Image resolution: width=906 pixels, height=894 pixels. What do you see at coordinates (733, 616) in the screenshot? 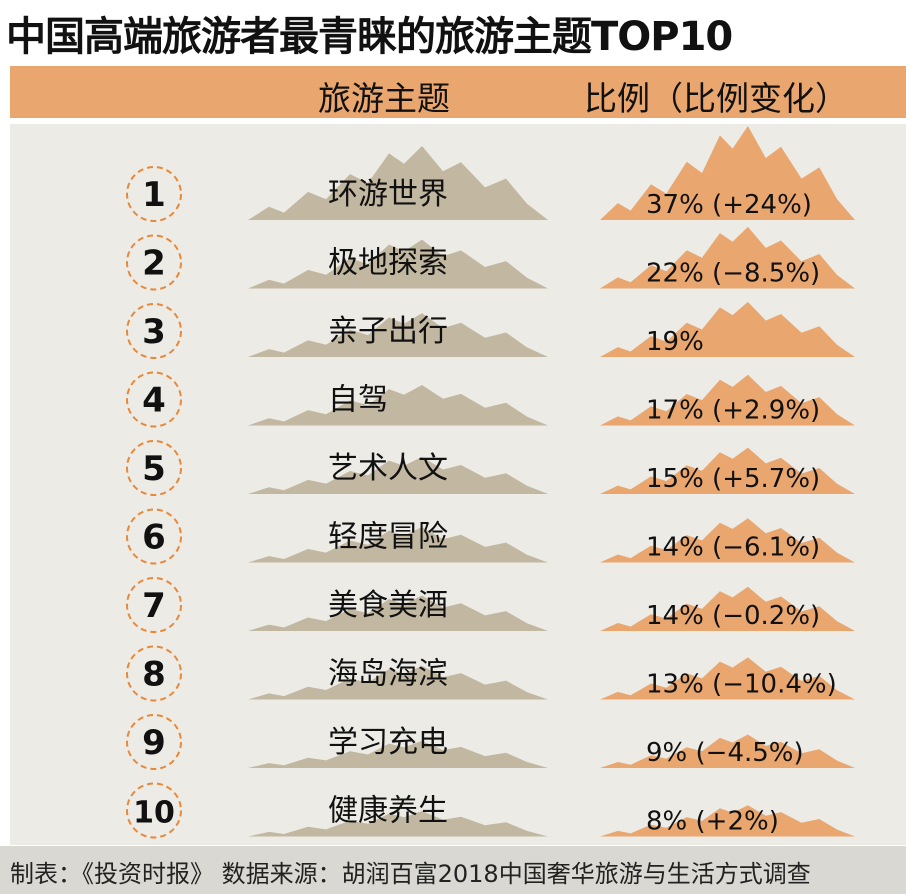
I see `value-label: 14% (−0.2%)` at bounding box center [733, 616].